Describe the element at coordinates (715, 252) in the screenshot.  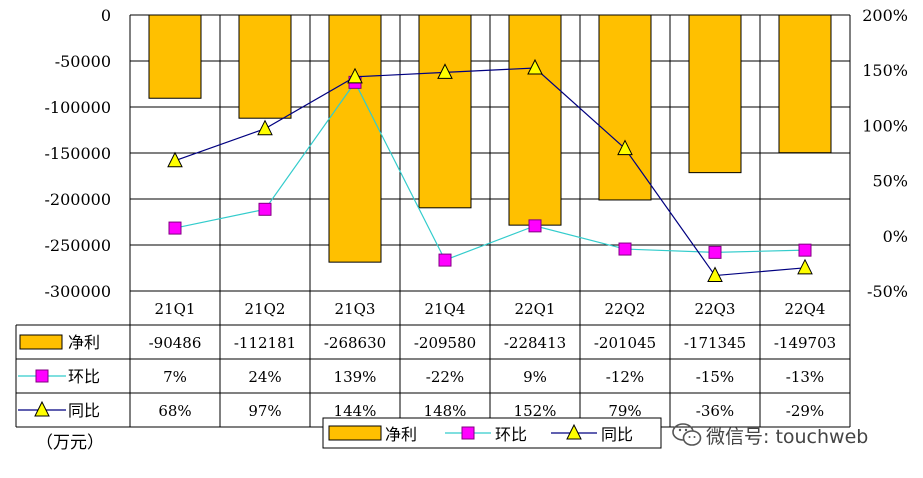
I see `huanbi-point-22Q3` at that location.